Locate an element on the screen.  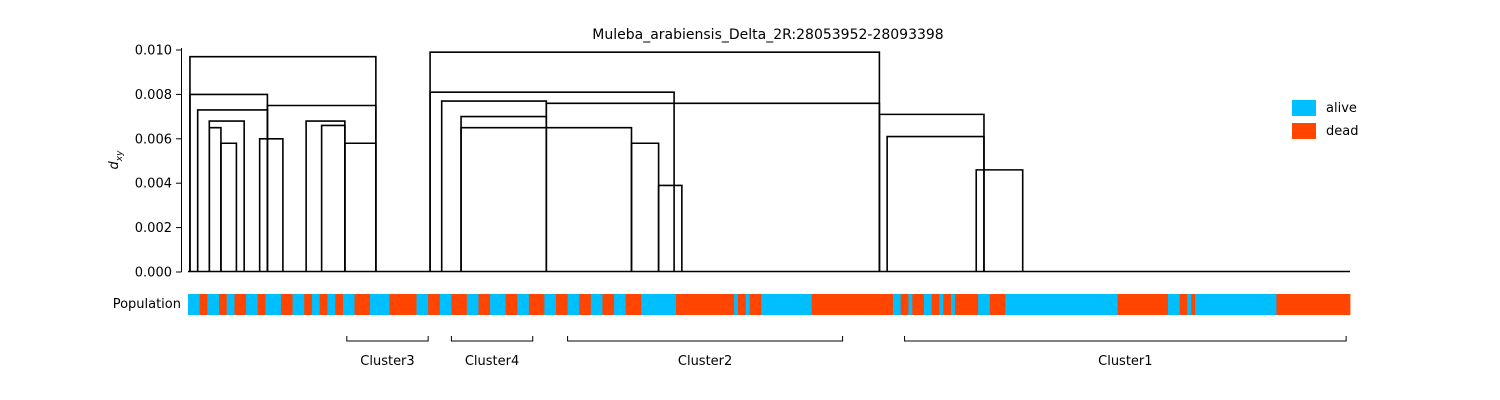
cluster-label: Cluster1 is located at coordinates (1125, 361).